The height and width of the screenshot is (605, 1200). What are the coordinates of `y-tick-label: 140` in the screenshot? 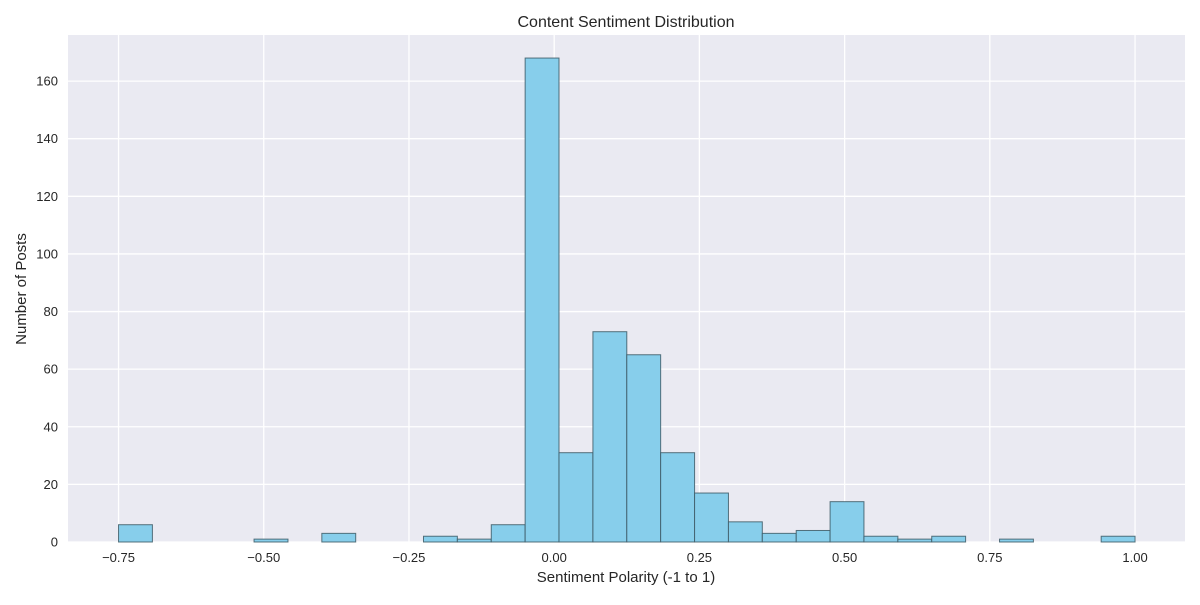 It's located at (47, 138).